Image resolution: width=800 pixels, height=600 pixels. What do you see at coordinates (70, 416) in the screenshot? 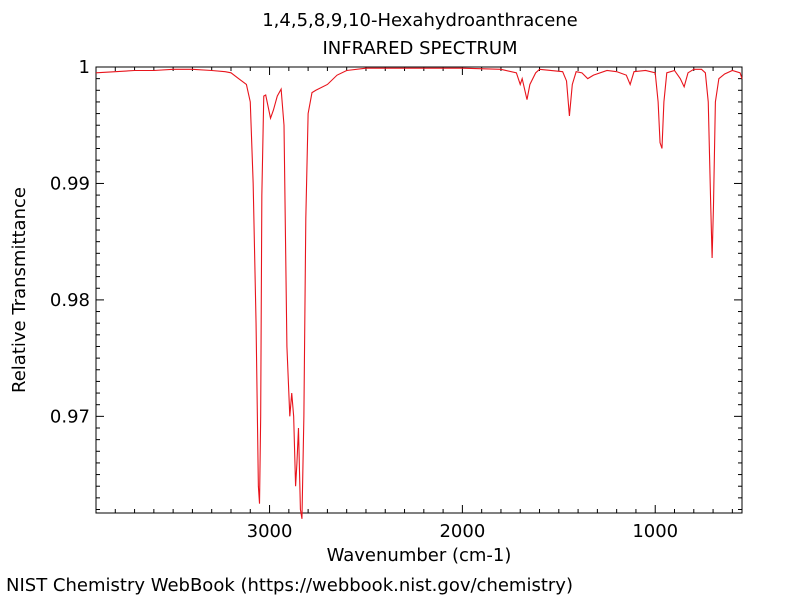
I see `y-tick-label: 0.97` at bounding box center [70, 416].